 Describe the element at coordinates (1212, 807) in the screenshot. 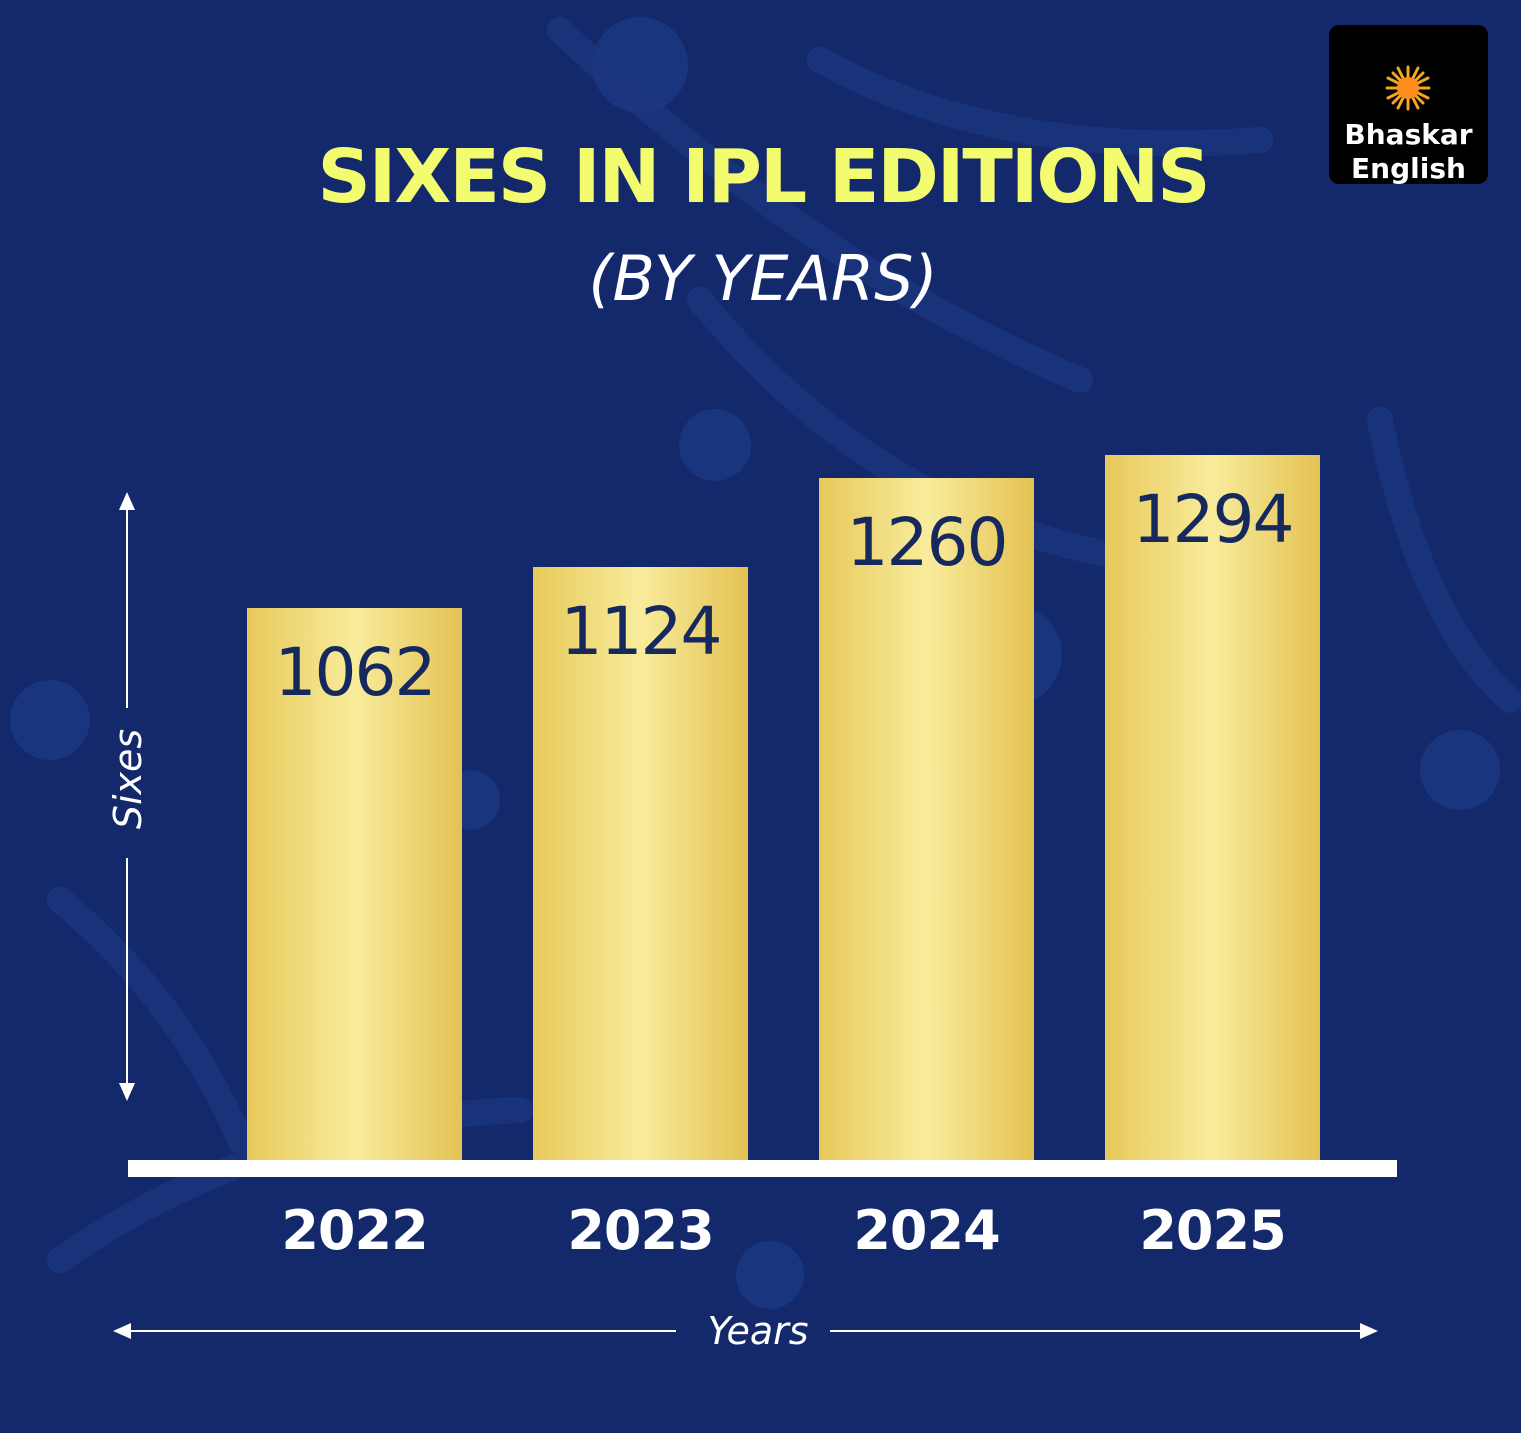

I see `bar-2025: 1294` at that location.